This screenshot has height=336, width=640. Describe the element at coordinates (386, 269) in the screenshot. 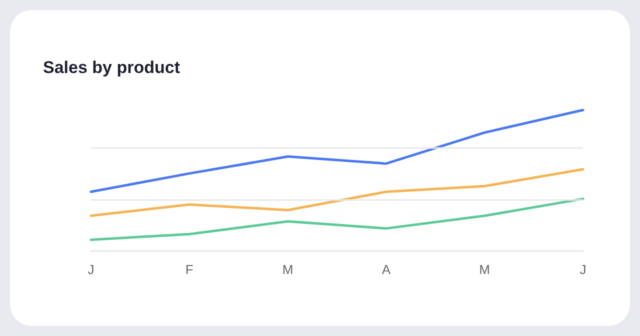

I see `x-tick-label: A` at that location.